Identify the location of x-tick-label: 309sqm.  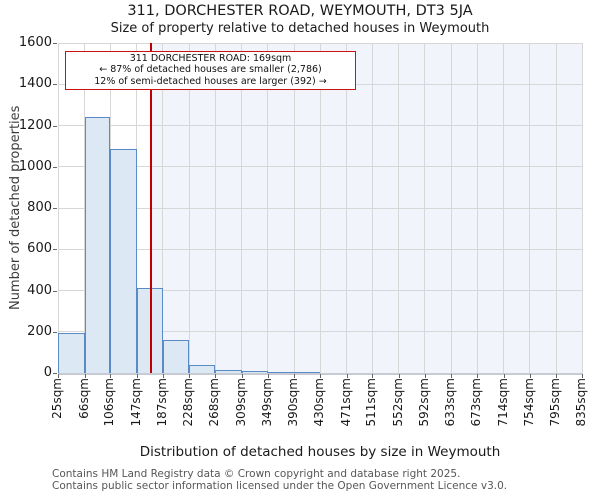
(240, 402).